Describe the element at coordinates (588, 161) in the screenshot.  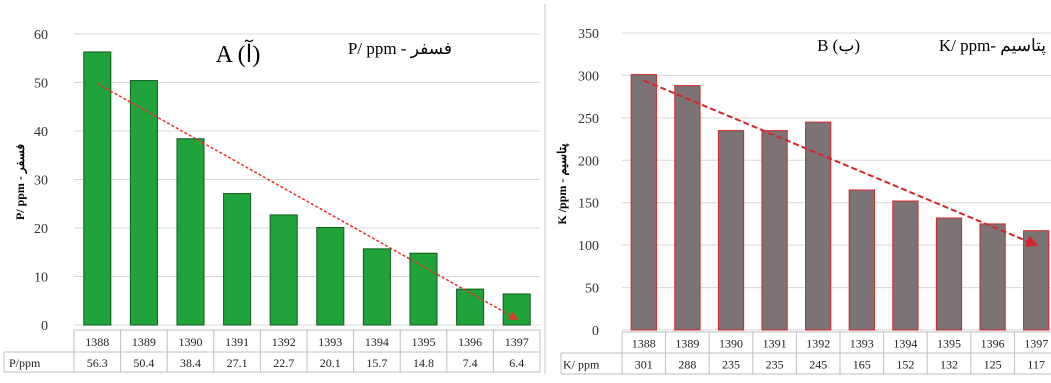
I see `chart-b-y-tick-label: 200` at that location.